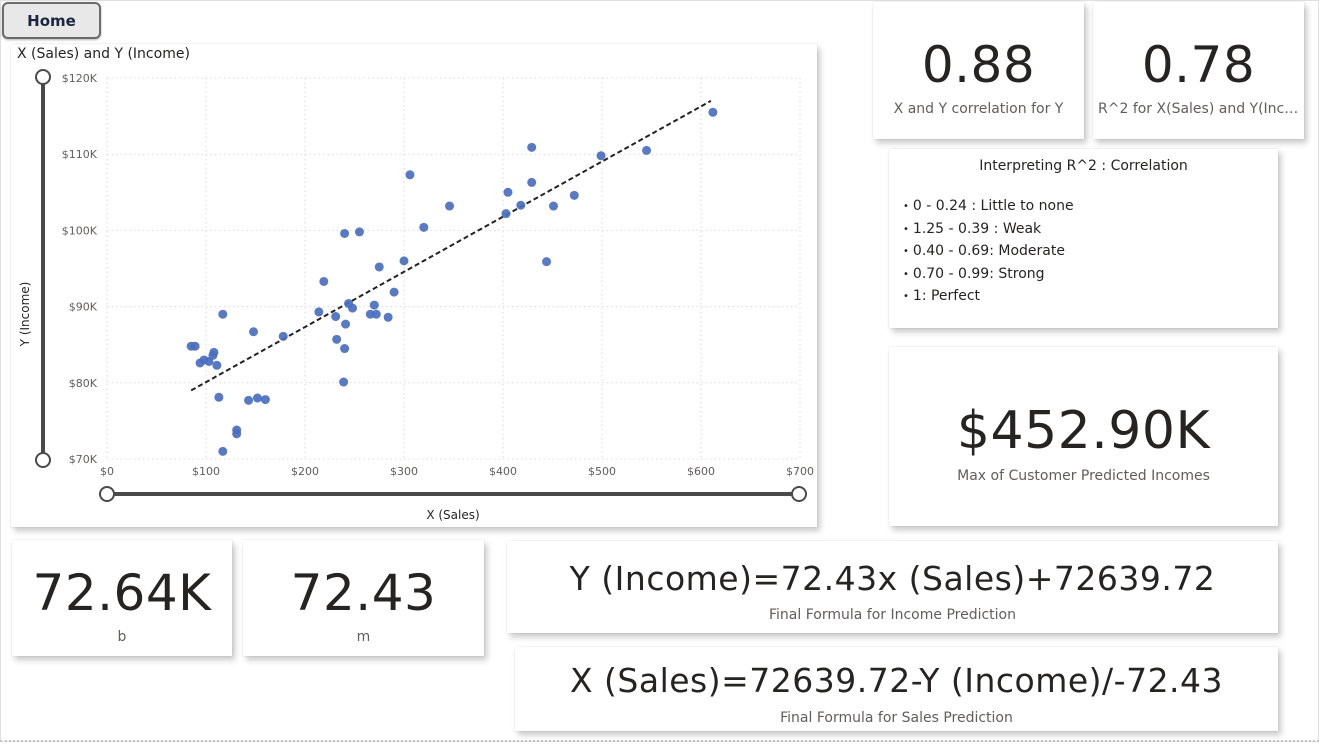 Image resolution: width=1319 pixels, height=745 pixels. What do you see at coordinates (122, 637) in the screenshot?
I see `intercept-b-label: b` at bounding box center [122, 637].